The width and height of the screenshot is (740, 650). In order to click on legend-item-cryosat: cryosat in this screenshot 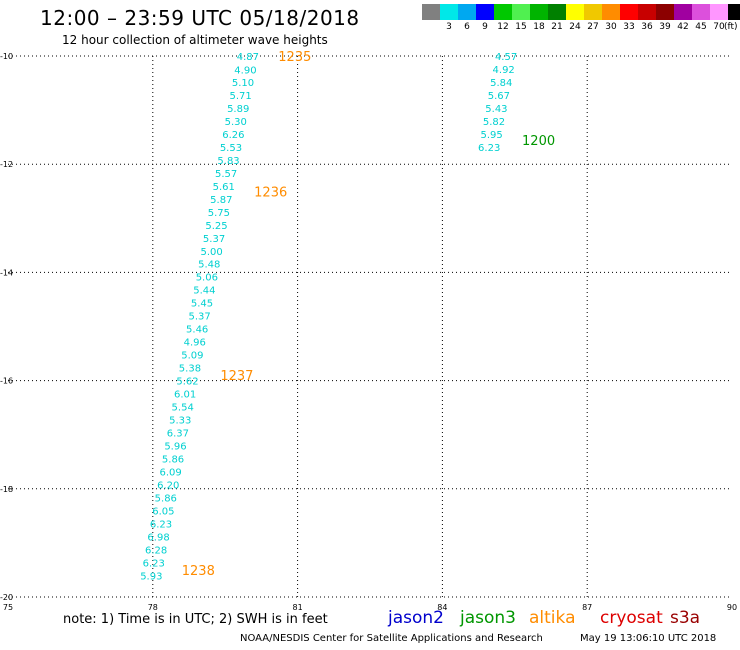, I will do `click(631, 618)`.